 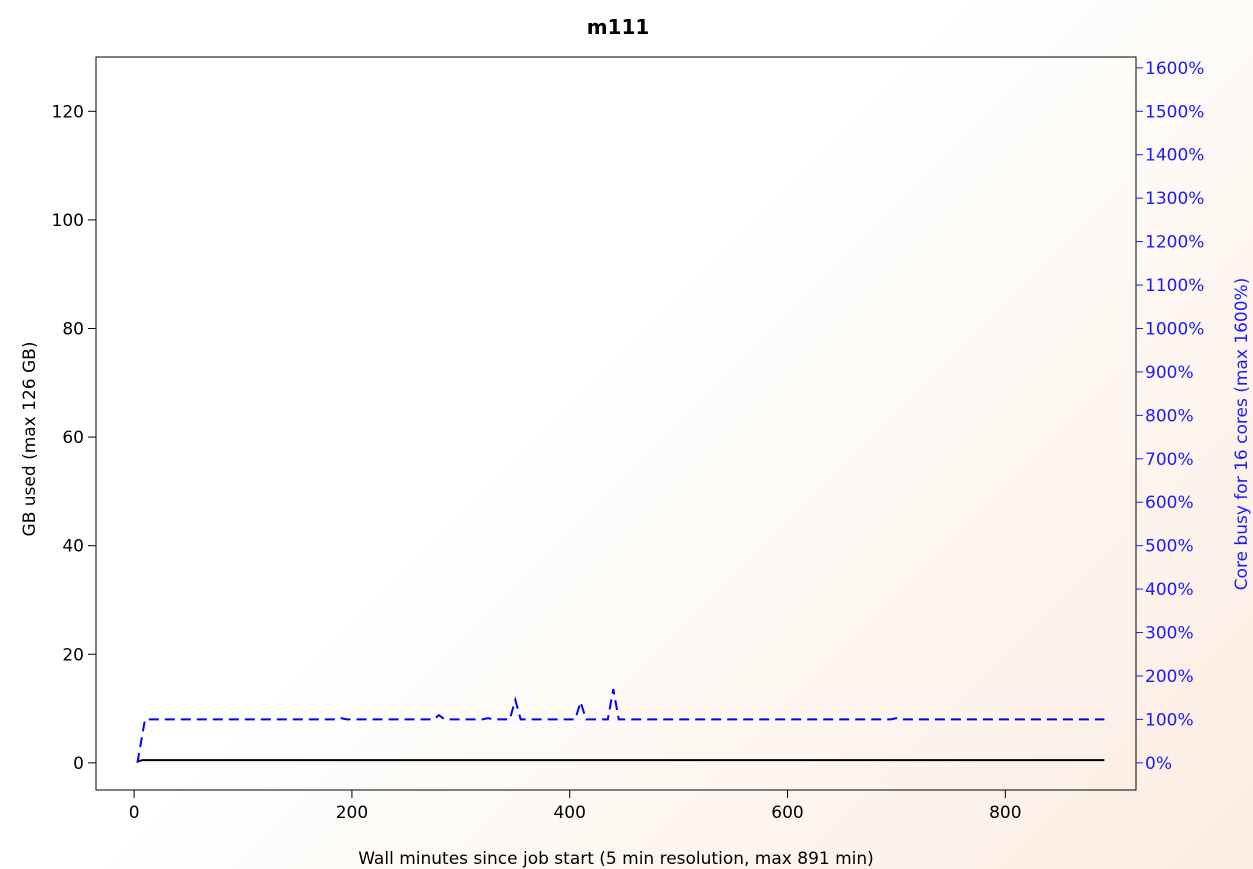 What do you see at coordinates (78, 764) in the screenshot?
I see `y-left-tick-label: 0` at bounding box center [78, 764].